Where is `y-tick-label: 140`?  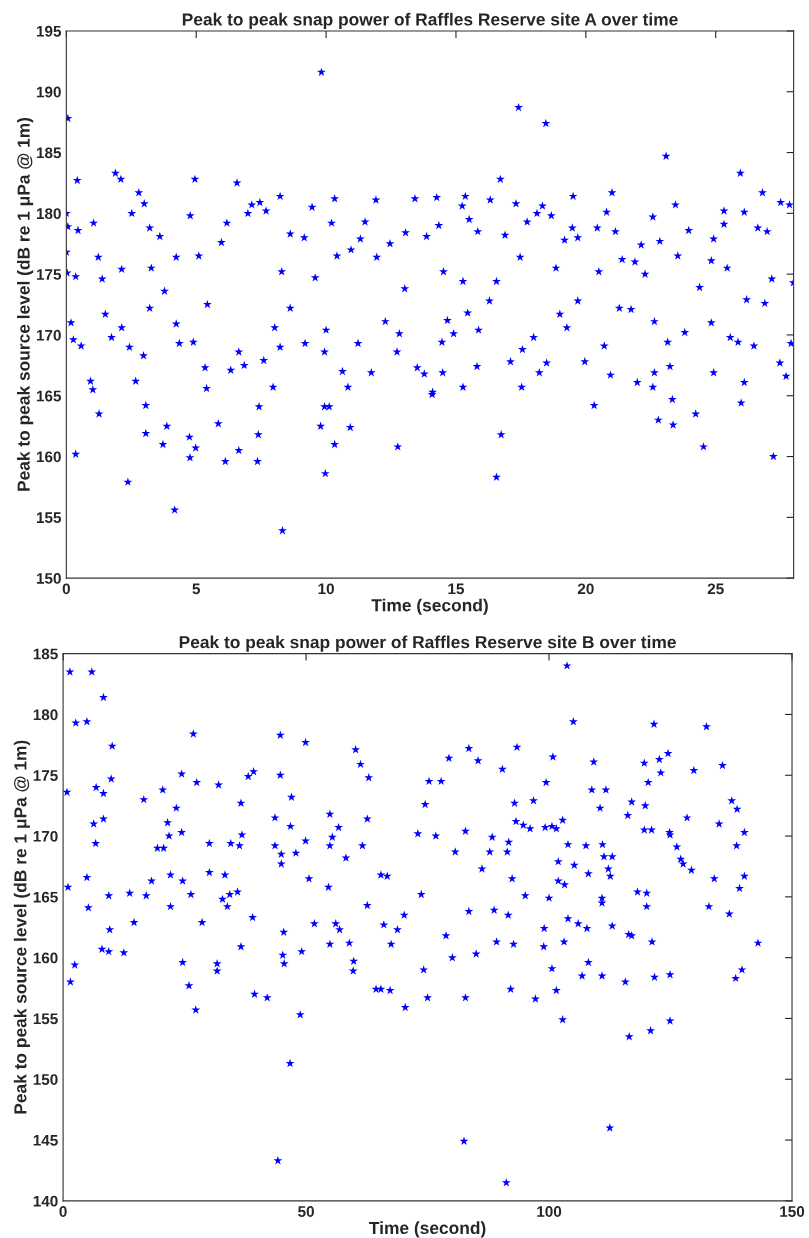
y-tick-label: 140 is located at coordinates (45, 1201).